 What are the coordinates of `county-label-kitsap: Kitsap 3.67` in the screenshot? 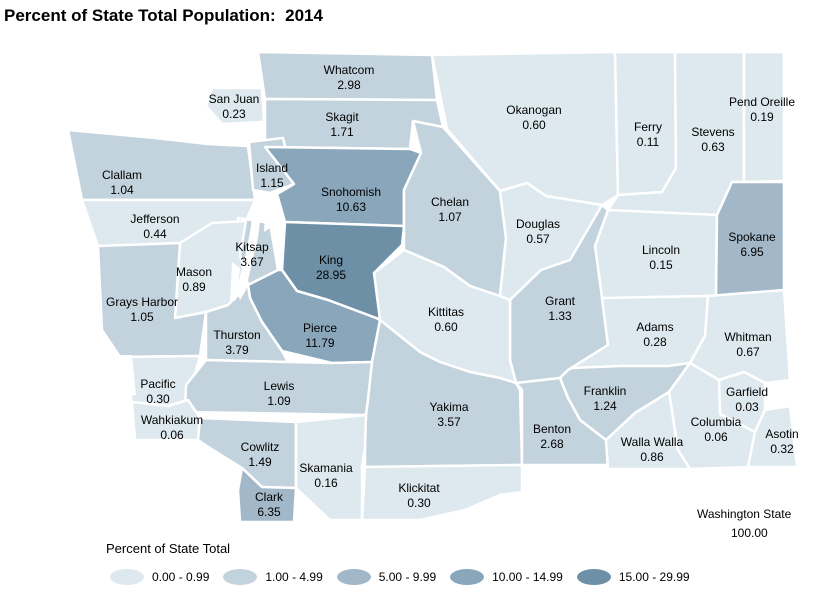 It's located at (252, 254).